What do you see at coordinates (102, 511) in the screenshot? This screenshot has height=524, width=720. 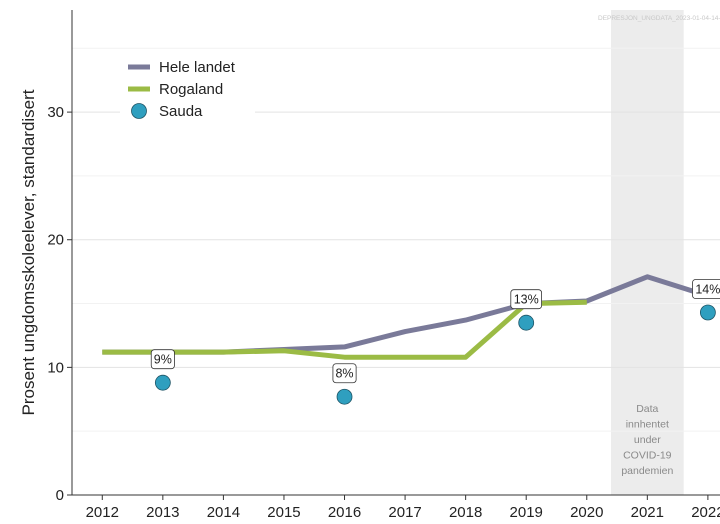 I see `x-tick-label: 2012` at bounding box center [102, 511].